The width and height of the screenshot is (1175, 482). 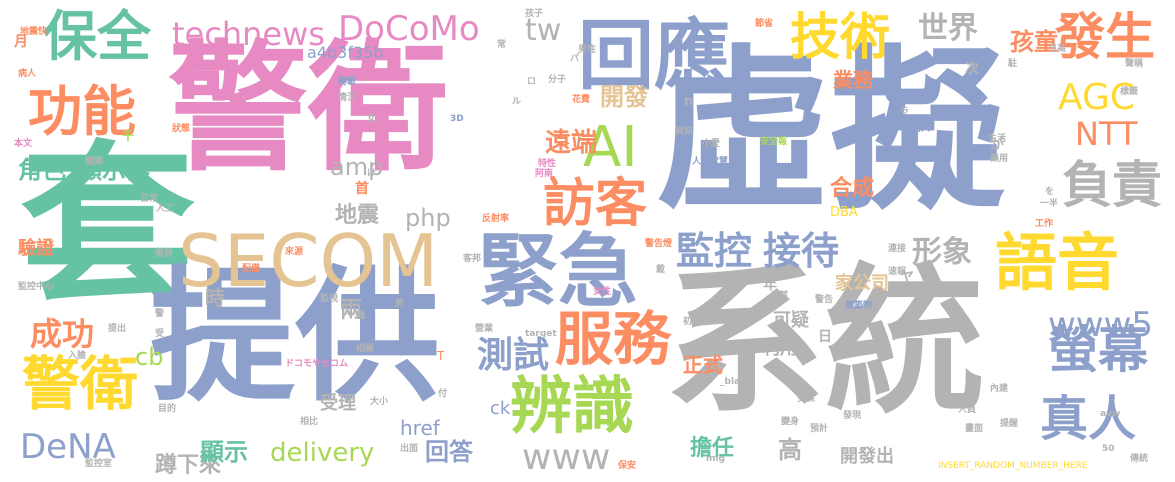 What do you see at coordinates (149, 199) in the screenshot?
I see `word: 日常` at bounding box center [149, 199].